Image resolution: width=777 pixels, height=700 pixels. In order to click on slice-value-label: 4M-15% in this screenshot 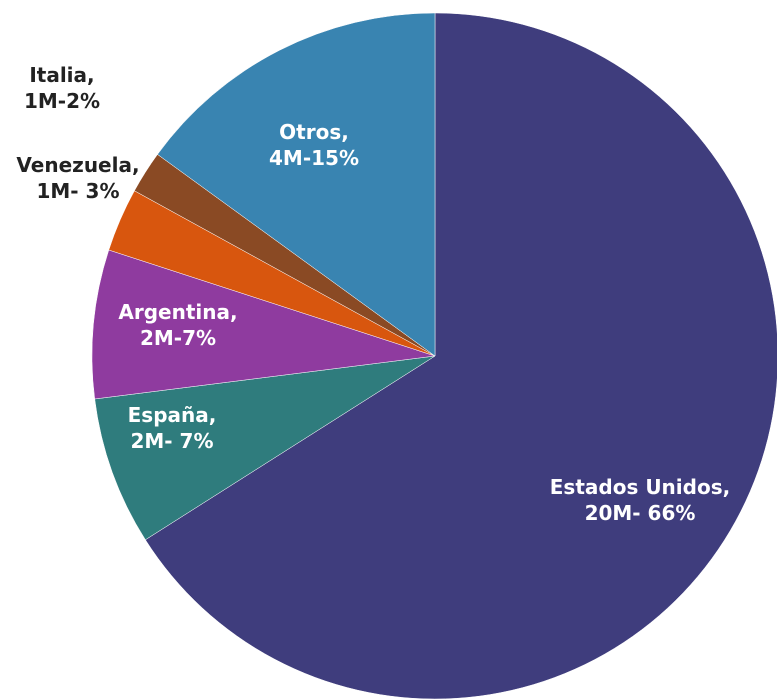, I will do `click(314, 158)`.